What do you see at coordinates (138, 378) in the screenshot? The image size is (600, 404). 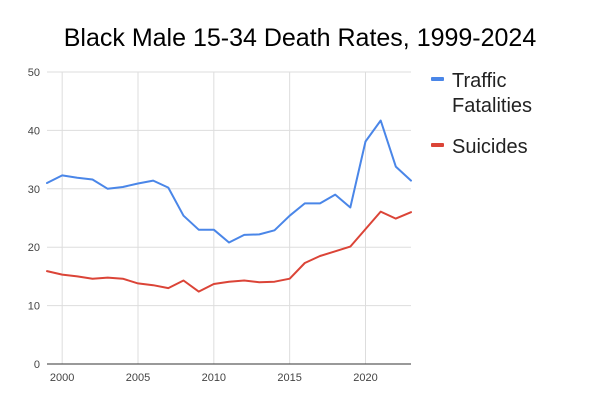 I see `x-tick-label: 2005` at bounding box center [138, 378].